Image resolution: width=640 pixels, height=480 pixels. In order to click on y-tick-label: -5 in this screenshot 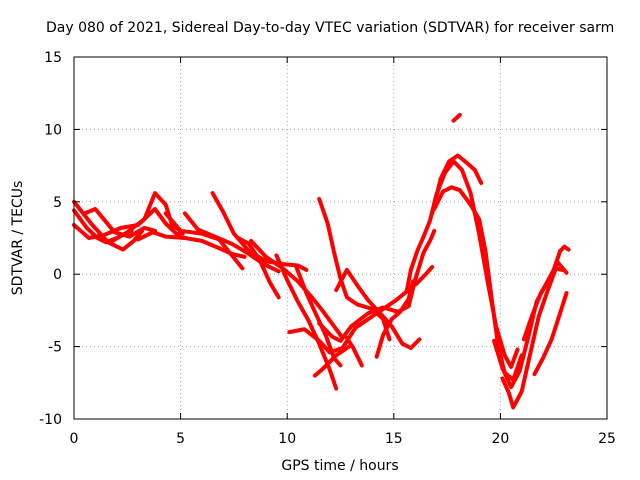, I will do `click(55, 348)`.